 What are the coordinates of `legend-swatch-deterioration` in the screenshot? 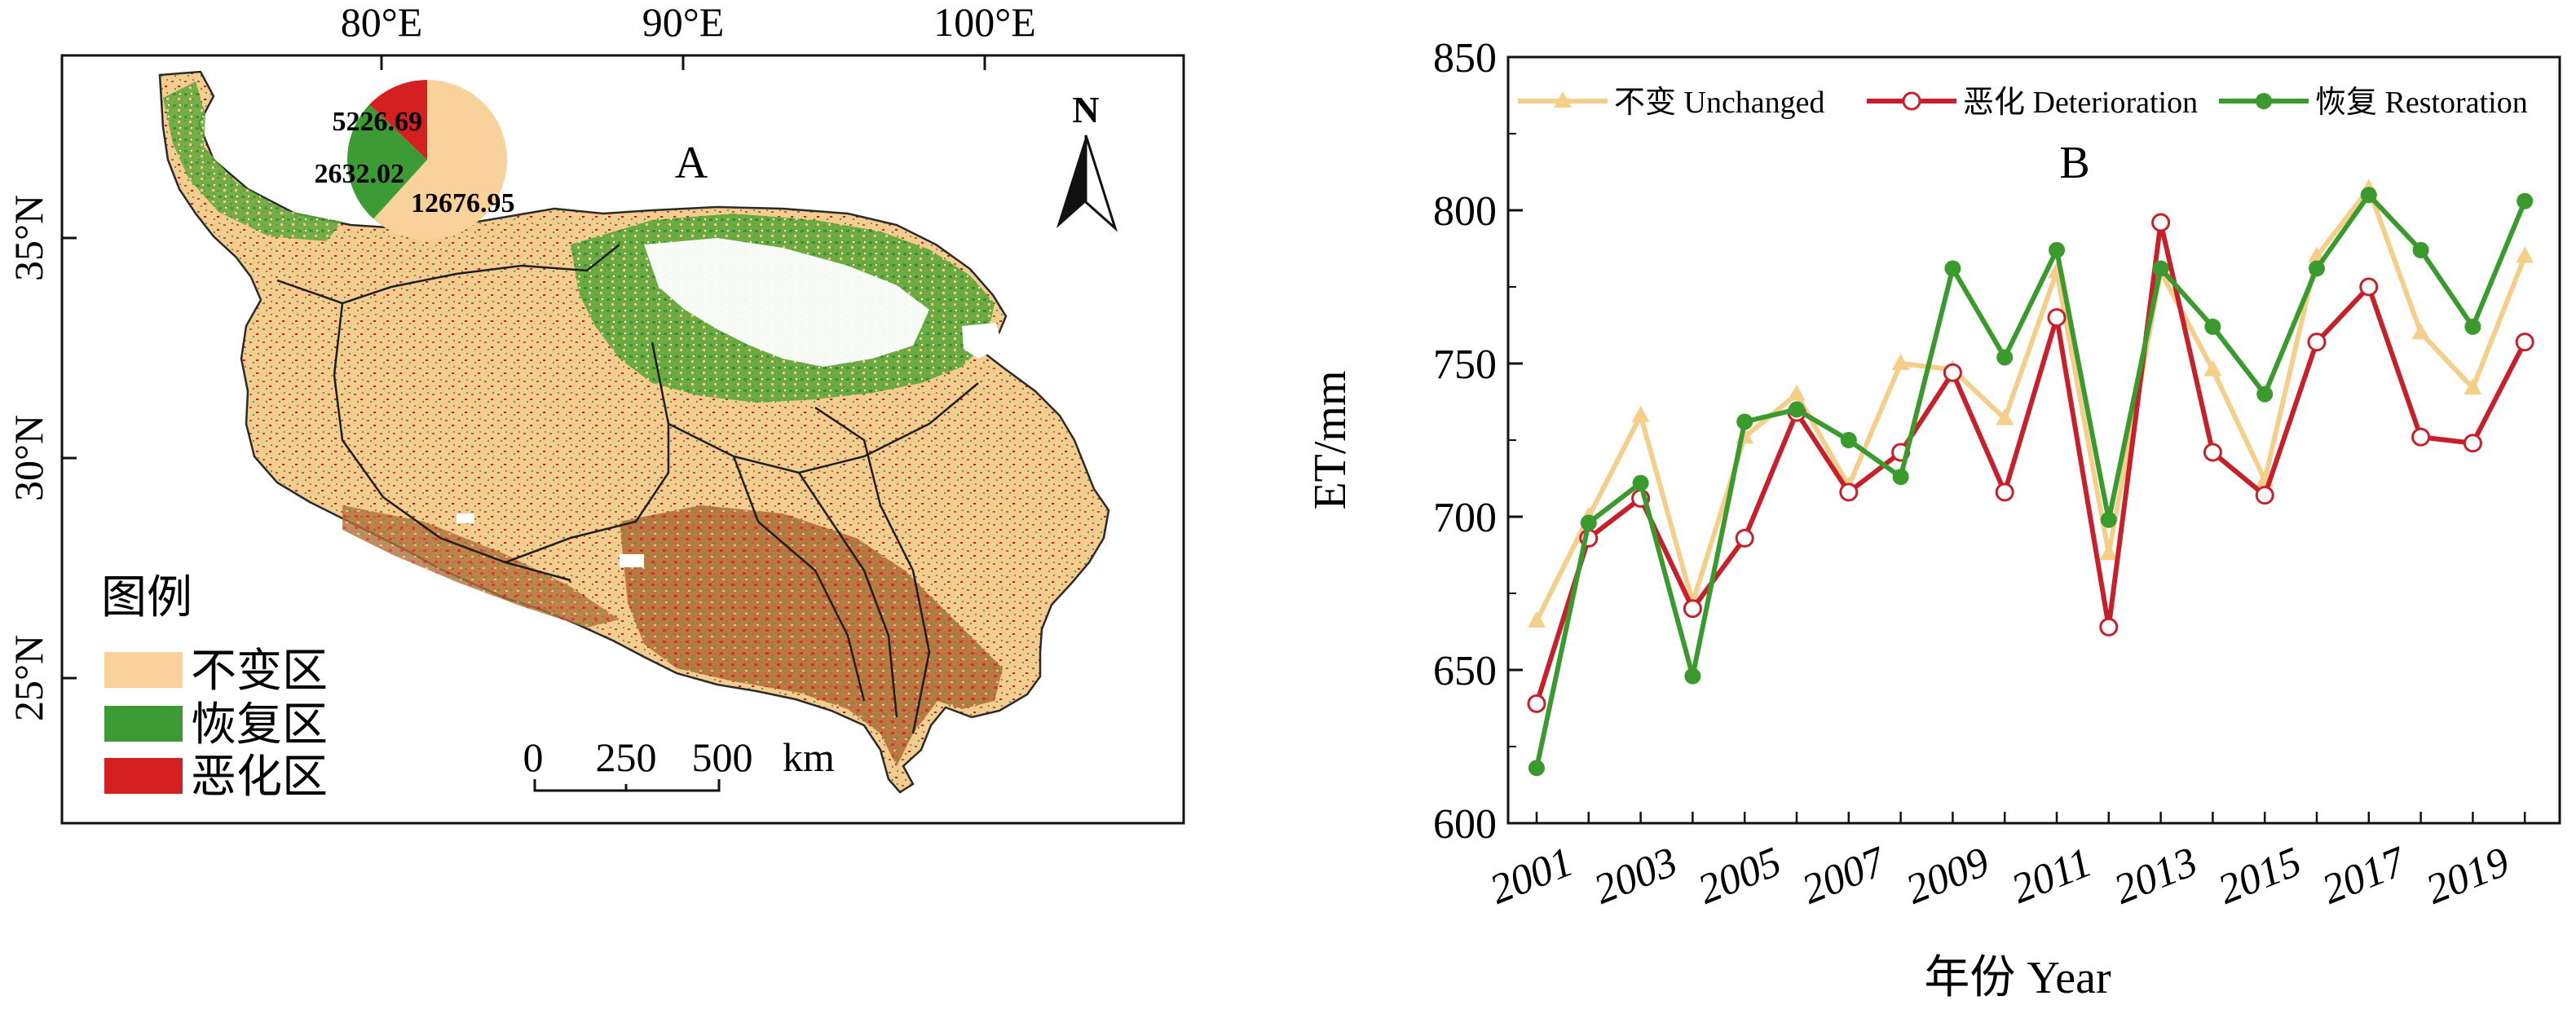 It's located at (143, 776).